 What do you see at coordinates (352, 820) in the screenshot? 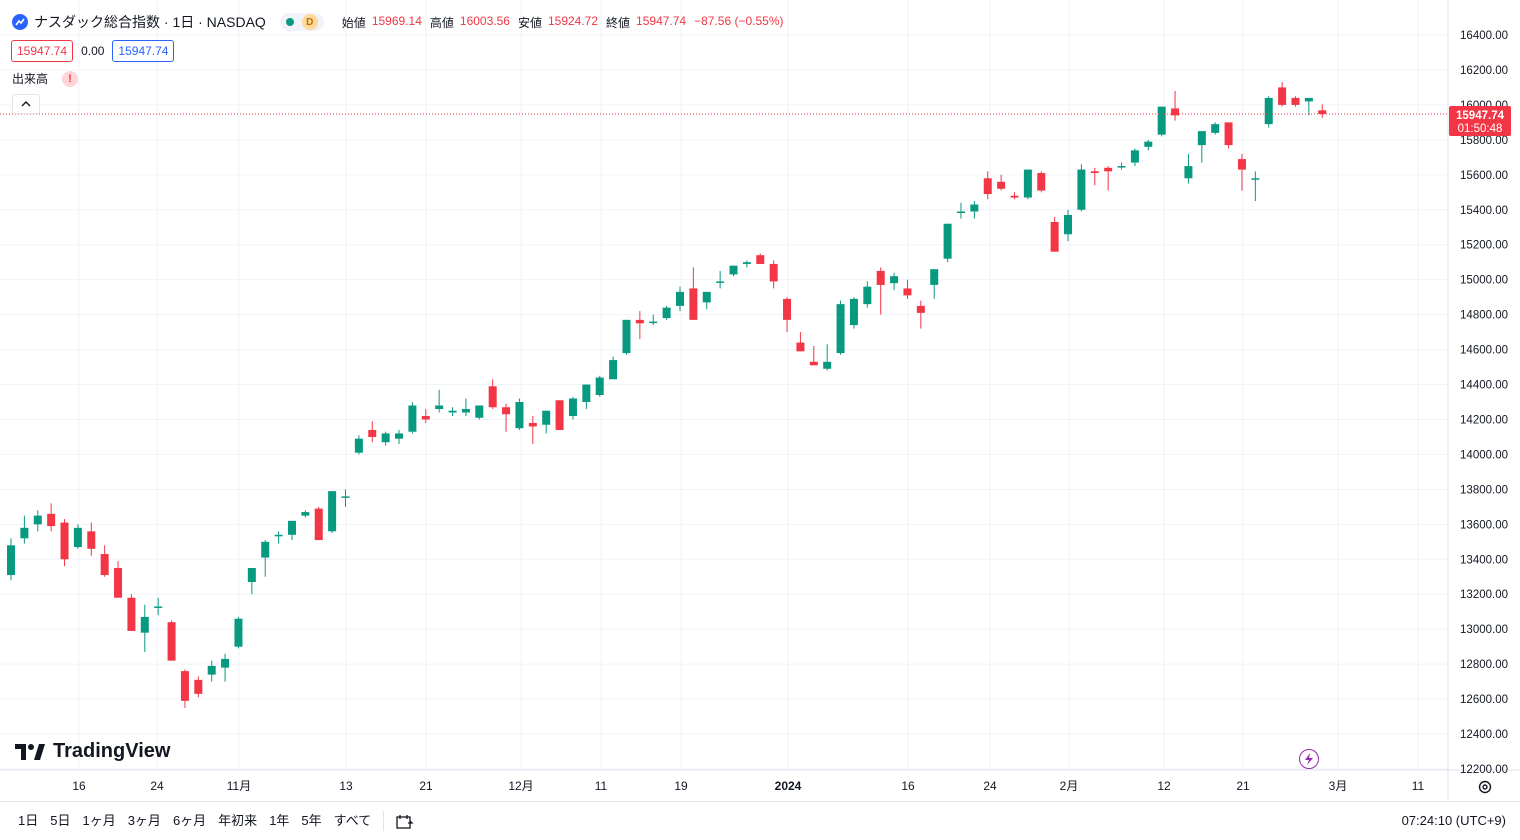
I see `range-all-button: すべて` at bounding box center [352, 820].